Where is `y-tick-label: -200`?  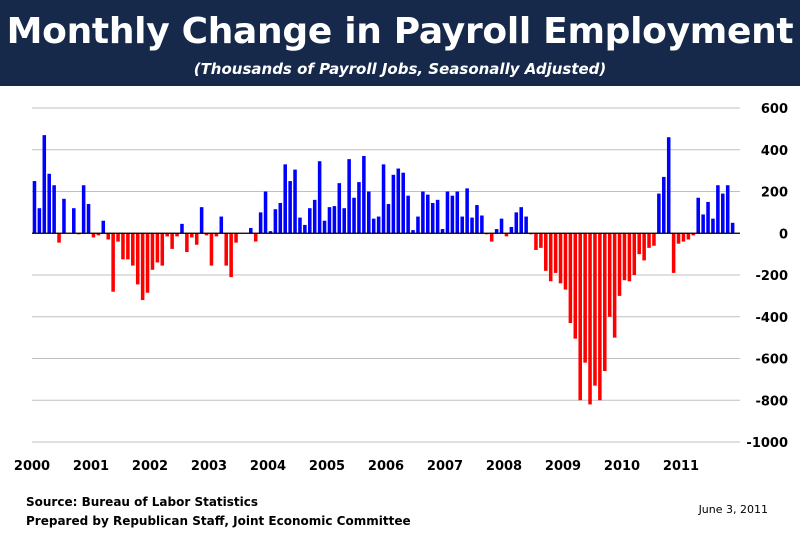
y-tick-label: -200 is located at coordinates (771, 276).